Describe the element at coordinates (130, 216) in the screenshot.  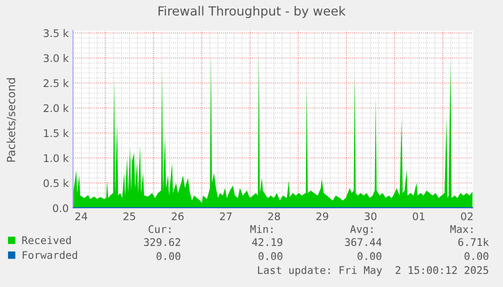
I see `x-tick-label: 25` at that location.